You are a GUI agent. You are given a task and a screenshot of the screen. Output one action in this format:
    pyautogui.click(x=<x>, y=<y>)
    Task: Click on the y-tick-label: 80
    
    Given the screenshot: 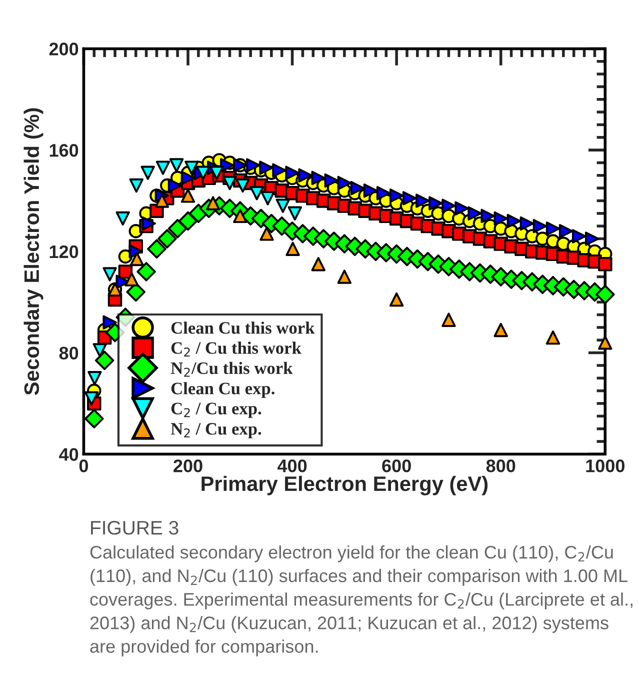 What is the action you would take?
    pyautogui.click(x=68, y=353)
    